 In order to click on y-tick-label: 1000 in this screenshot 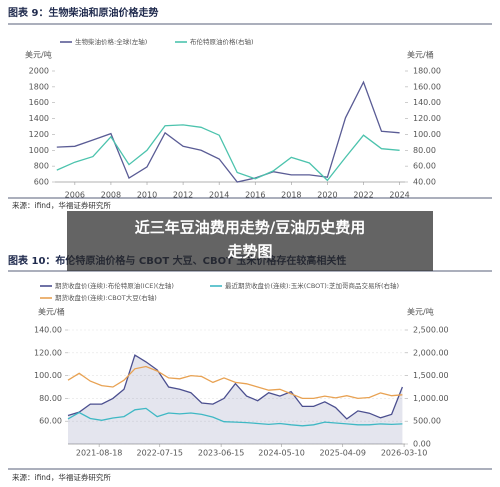, I will do `click(39, 150)`.